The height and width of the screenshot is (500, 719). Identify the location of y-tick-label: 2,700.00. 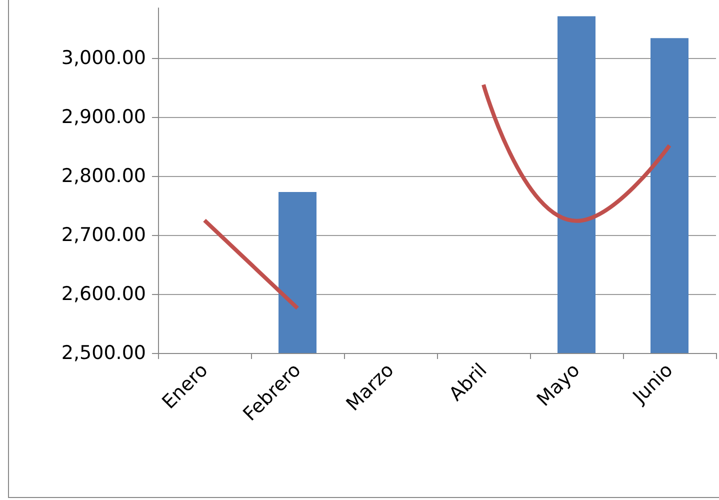
(103, 235).